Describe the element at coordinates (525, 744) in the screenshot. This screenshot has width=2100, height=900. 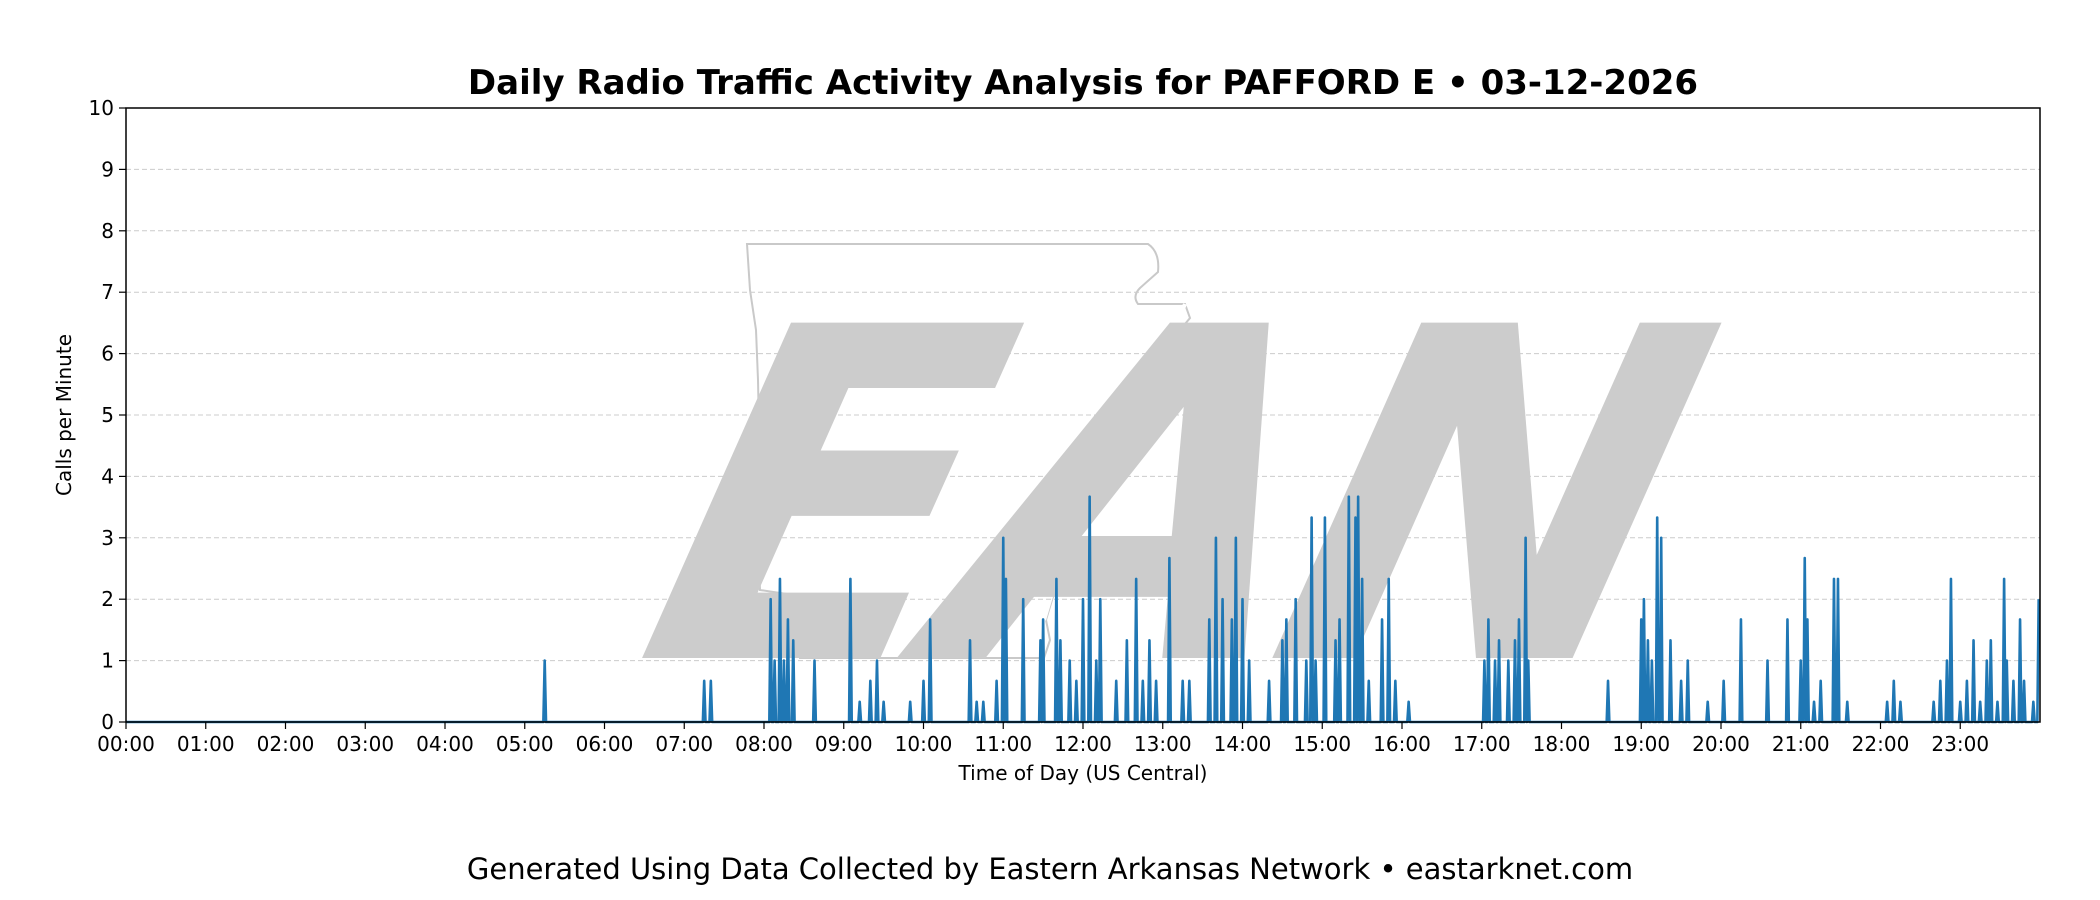
I see `x-tick-label: 05:00` at that location.